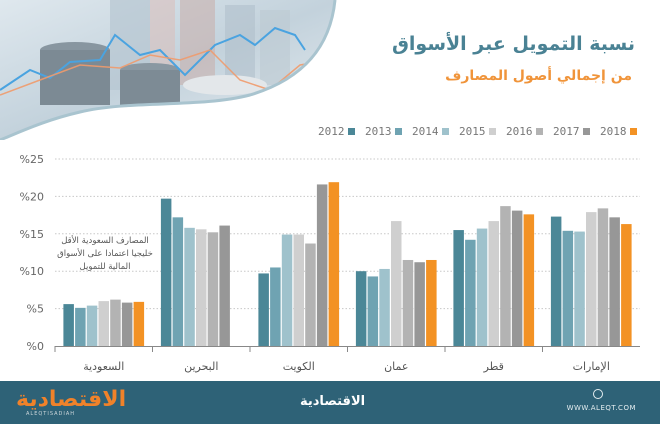 This screenshot has width=660, height=424. I want to click on x-tick-label: البحرين, so click(201, 366).